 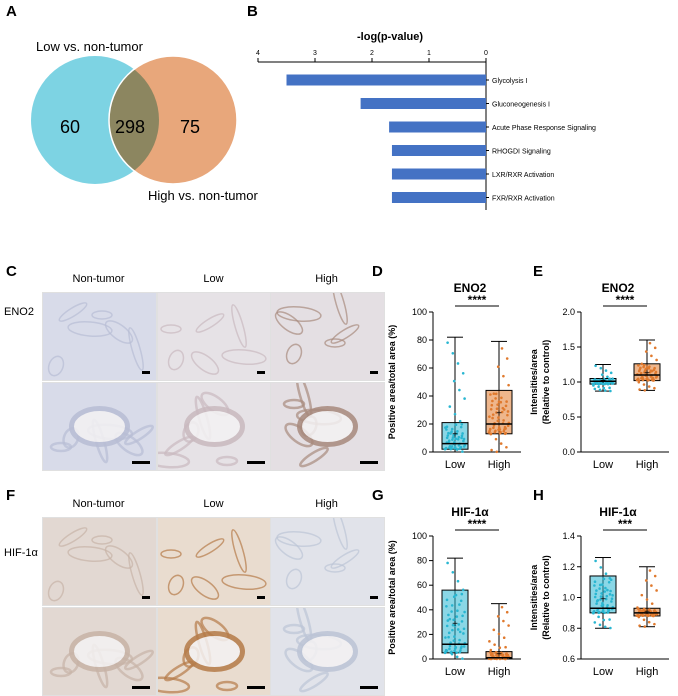 What do you see at coordinates (70, 127) in the screenshot?
I see `venn-count-low-only: 60` at bounding box center [70, 127].